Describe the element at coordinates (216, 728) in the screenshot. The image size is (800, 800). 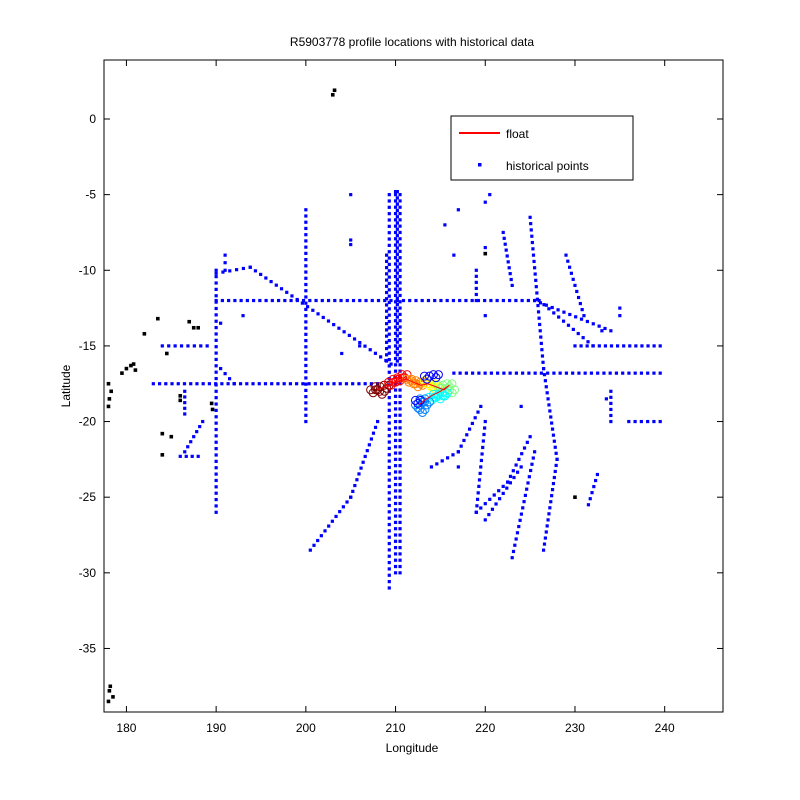
I see `x-tick-label: 190` at that location.